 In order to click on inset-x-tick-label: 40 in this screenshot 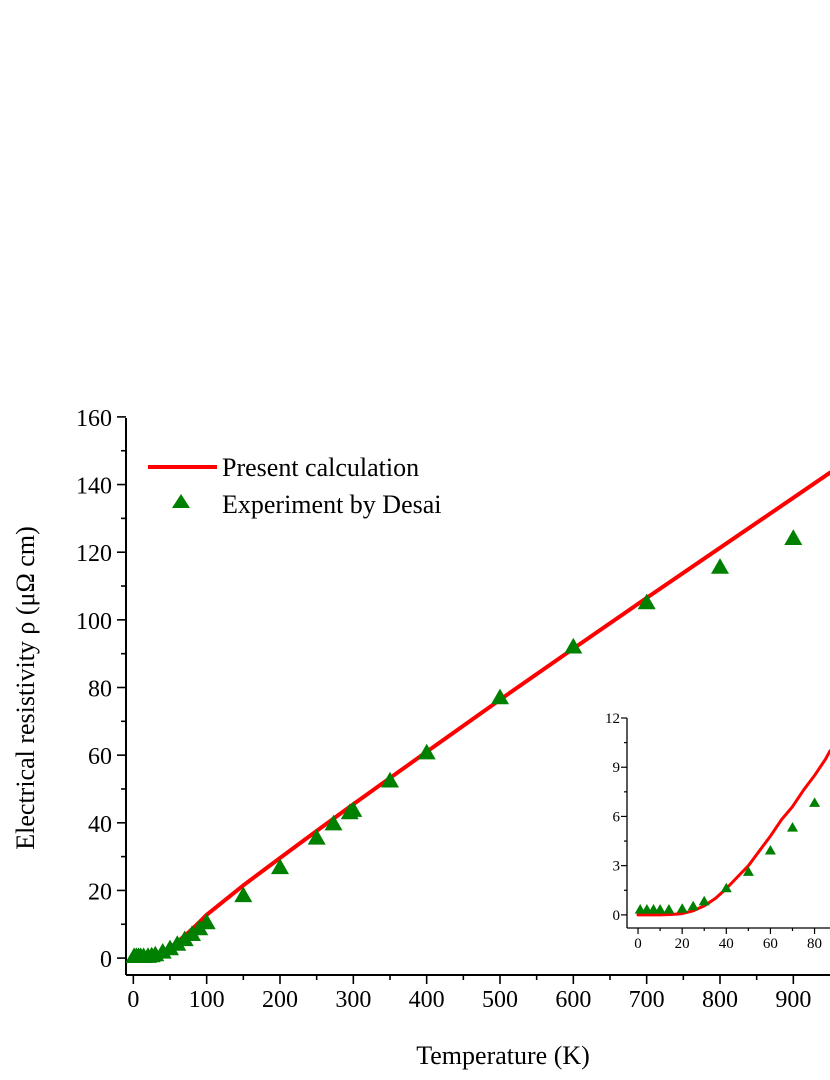, I will do `click(726, 944)`.